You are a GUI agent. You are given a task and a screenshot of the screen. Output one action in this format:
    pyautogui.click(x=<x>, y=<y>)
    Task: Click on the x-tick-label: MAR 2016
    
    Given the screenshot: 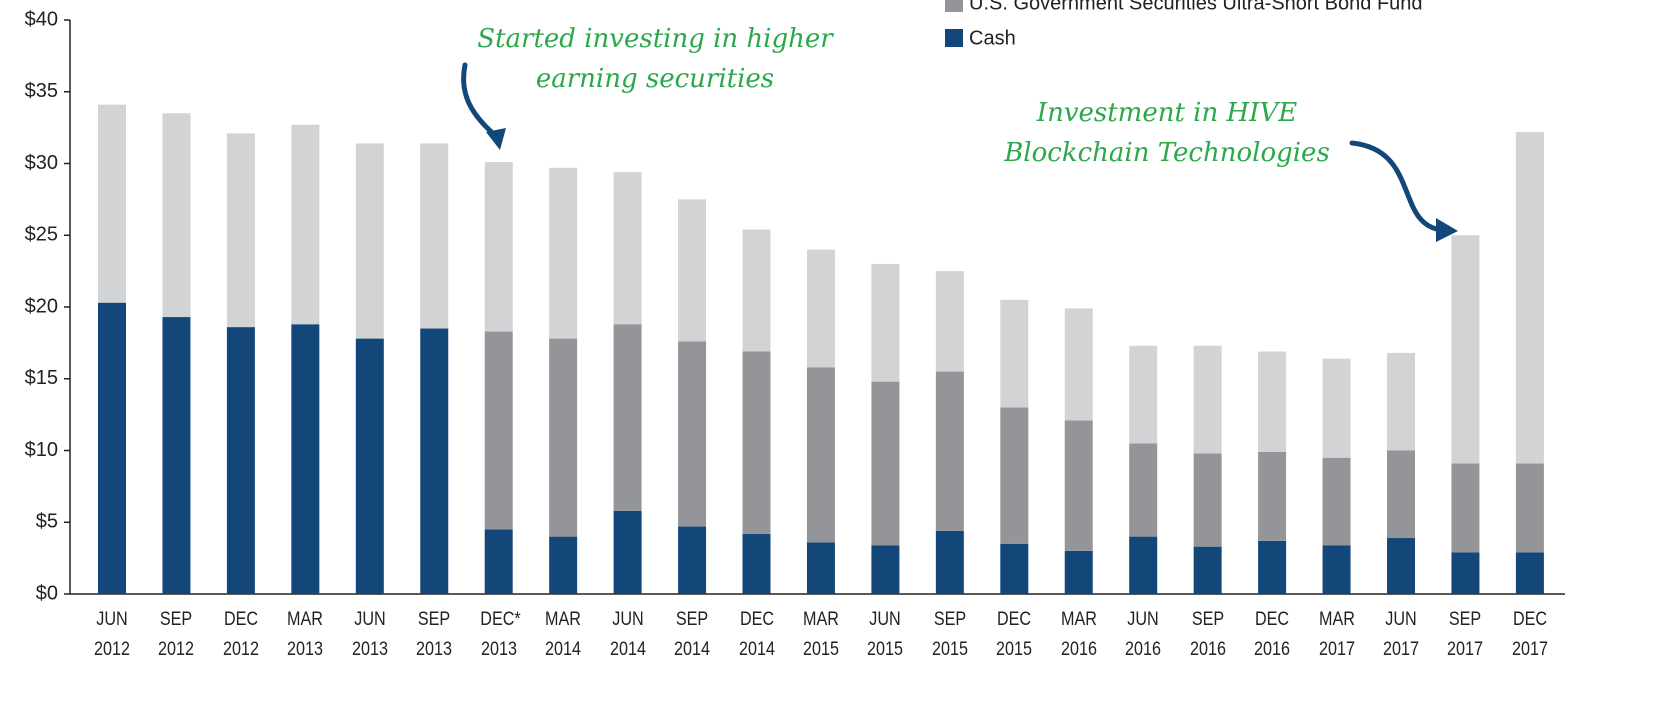 What is the action you would take?
    pyautogui.click(x=1078, y=634)
    